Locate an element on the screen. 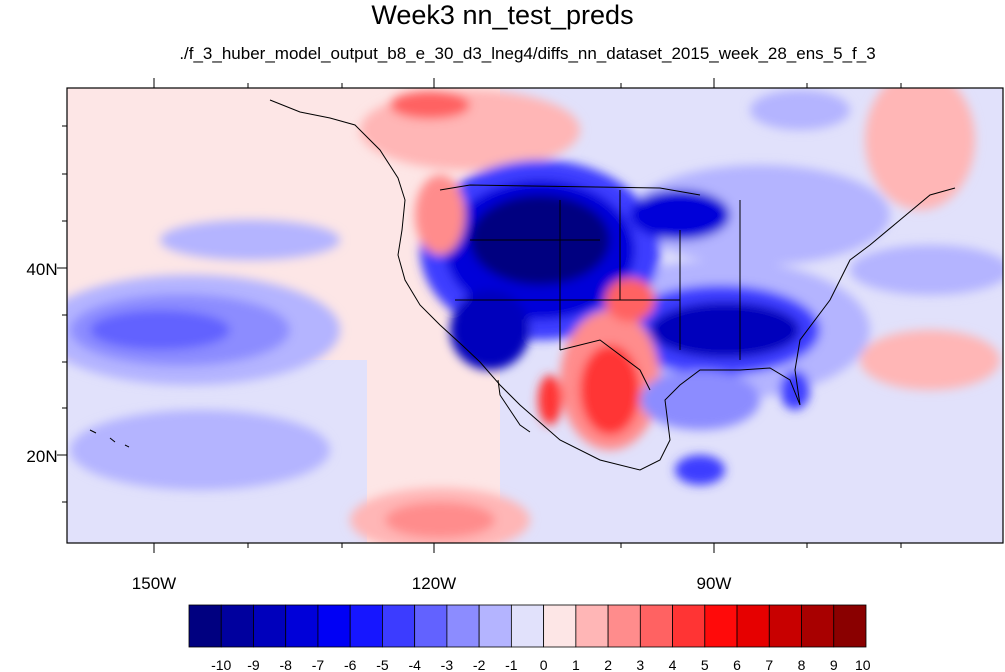 The width and height of the screenshot is (1005, 672). colorbar-label: -6 is located at coordinates (350, 664).